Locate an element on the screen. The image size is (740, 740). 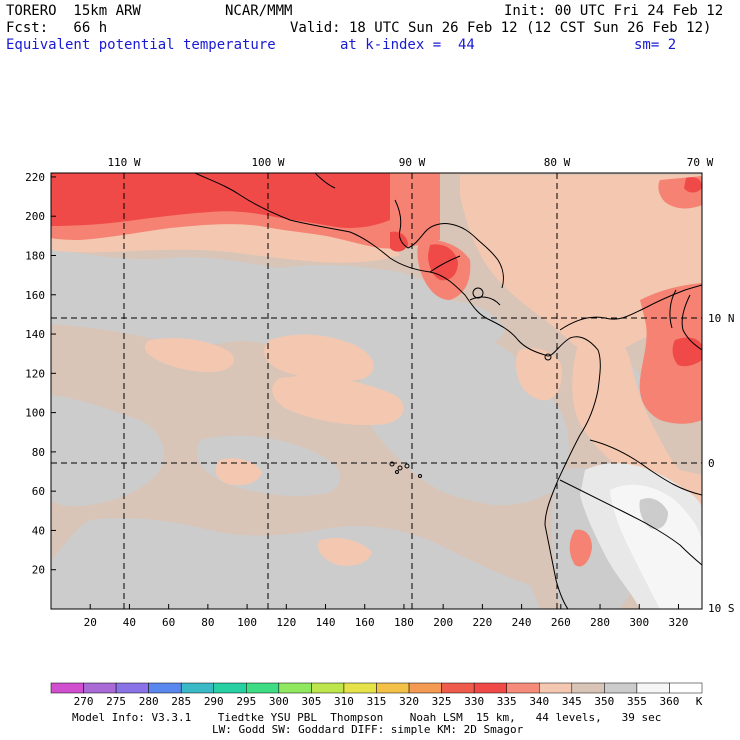
colorbar-label: 270 is located at coordinates (84, 701).